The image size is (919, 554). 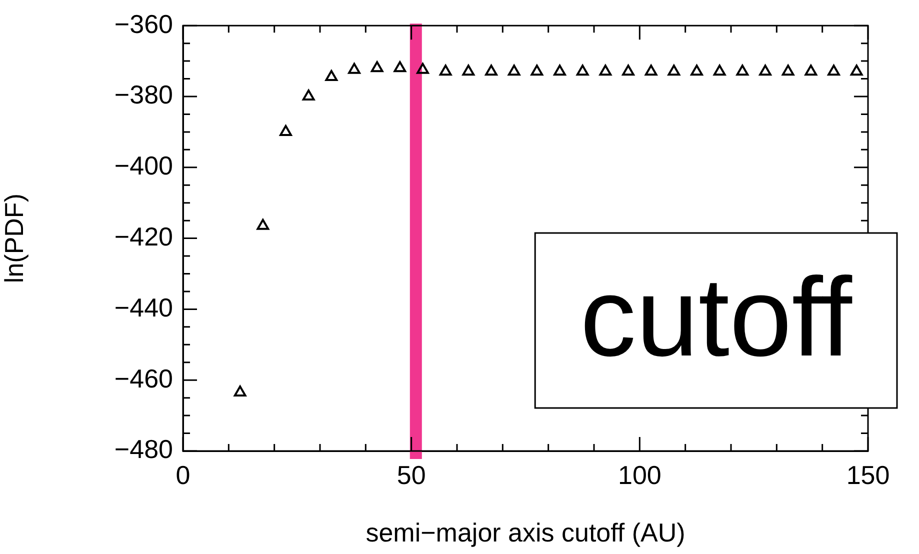 I want to click on x-tick-label: 100, so click(x=640, y=475).